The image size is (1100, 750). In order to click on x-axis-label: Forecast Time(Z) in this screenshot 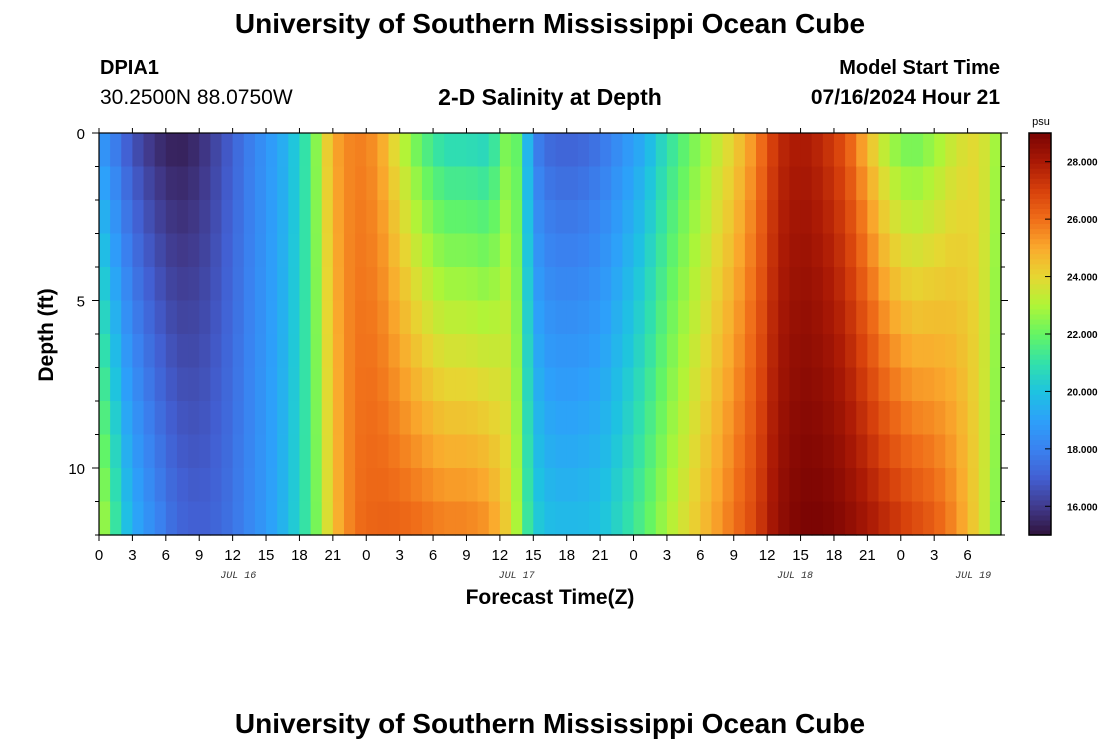, I will do `click(550, 597)`.